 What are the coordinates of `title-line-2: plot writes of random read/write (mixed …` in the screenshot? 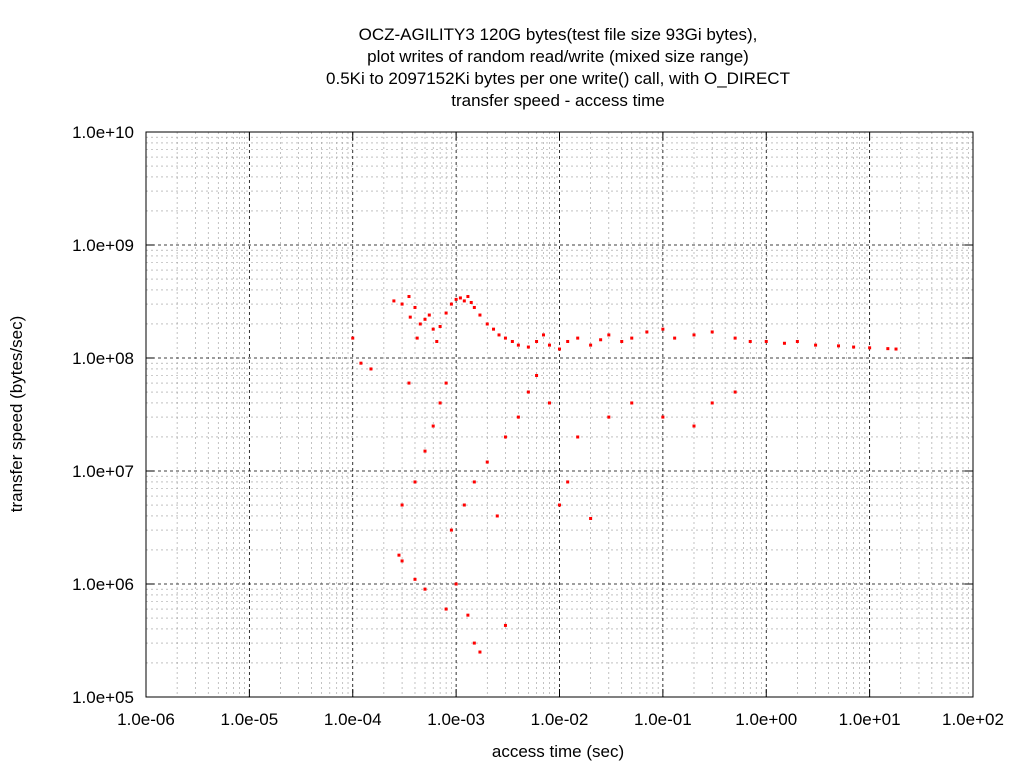 It's located at (558, 56).